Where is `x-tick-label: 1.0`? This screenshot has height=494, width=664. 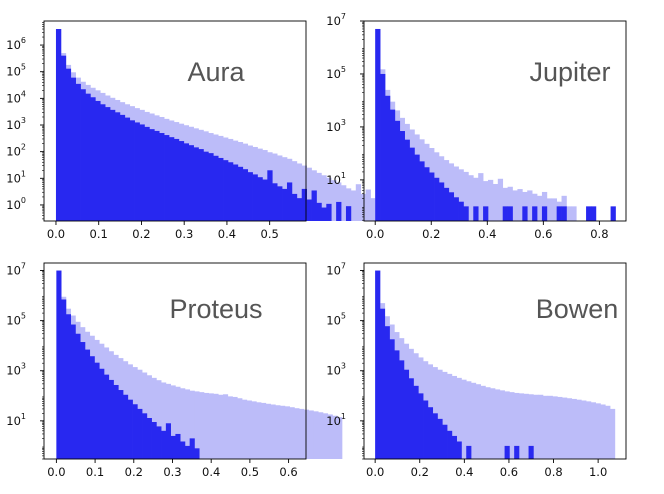
x-tick-label: 1.0 is located at coordinates (598, 472).